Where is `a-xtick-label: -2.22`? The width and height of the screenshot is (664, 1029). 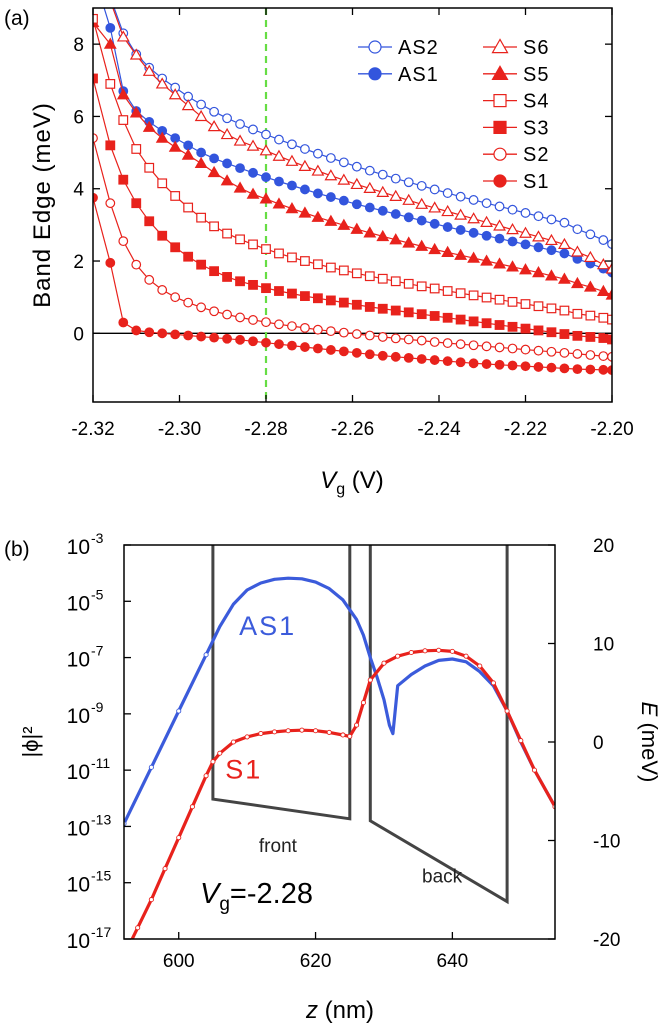 a-xtick-label: -2.22 is located at coordinates (525, 429).